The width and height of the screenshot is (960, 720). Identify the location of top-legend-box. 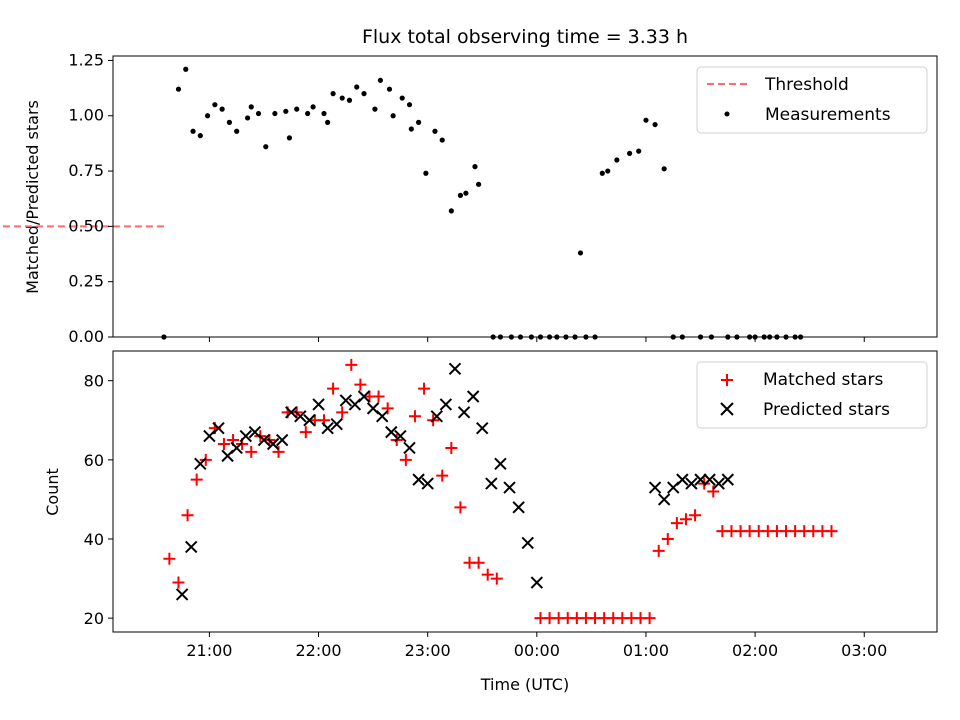
(812, 100).